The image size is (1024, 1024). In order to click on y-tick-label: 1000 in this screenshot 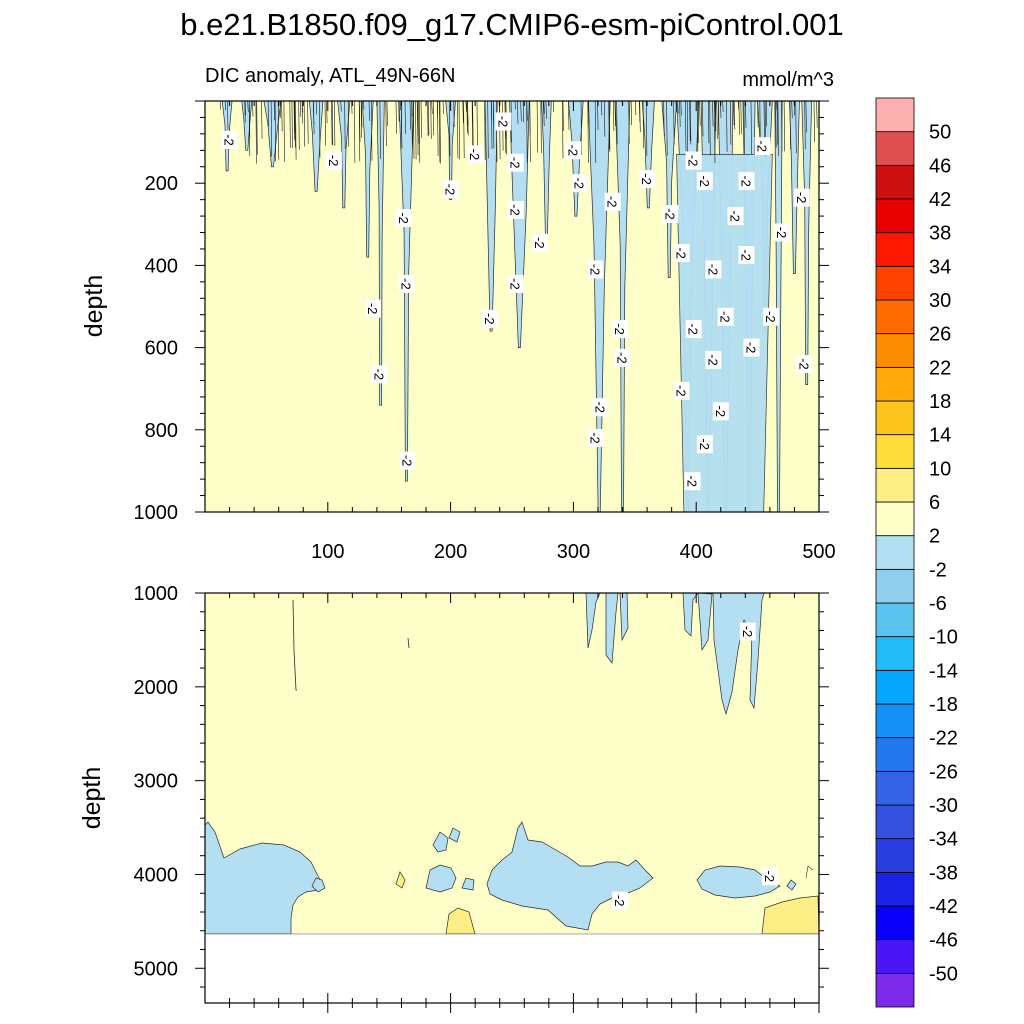, I will do `click(156, 513)`.